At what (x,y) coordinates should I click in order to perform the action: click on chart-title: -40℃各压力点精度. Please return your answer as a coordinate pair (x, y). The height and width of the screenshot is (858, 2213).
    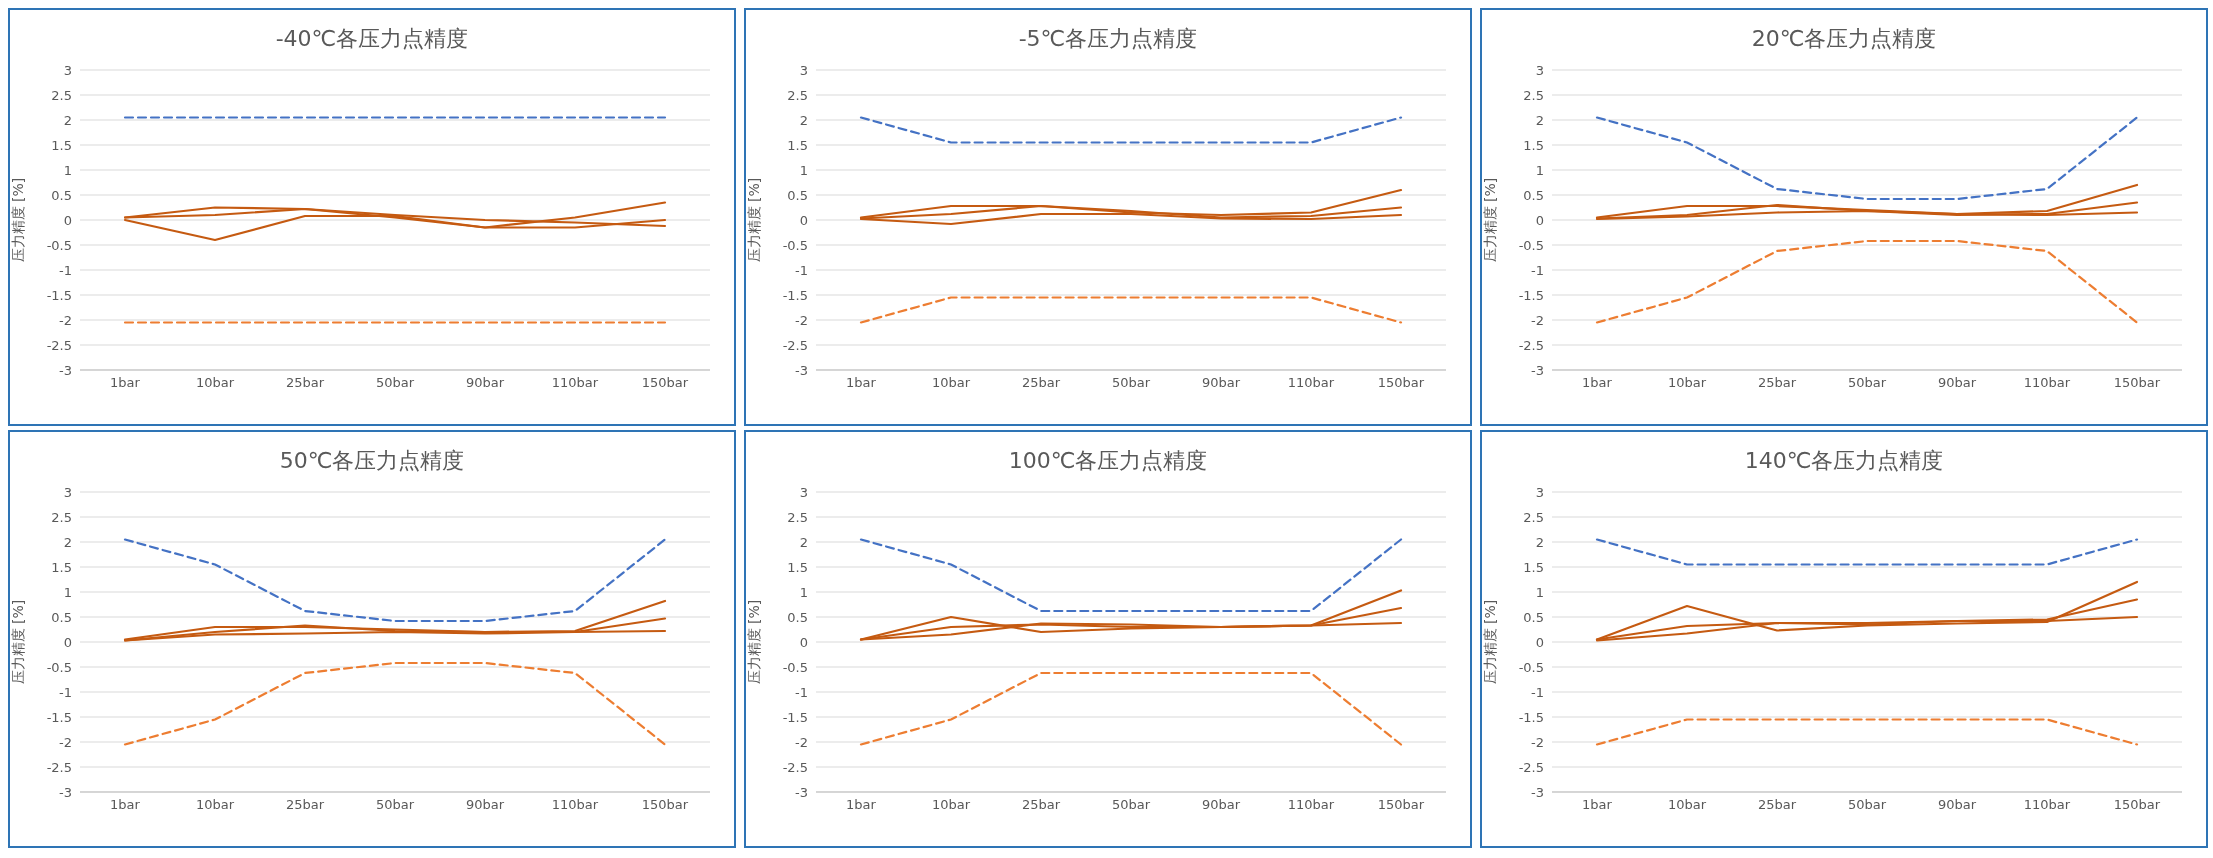
    Looking at the image, I should click on (372, 39).